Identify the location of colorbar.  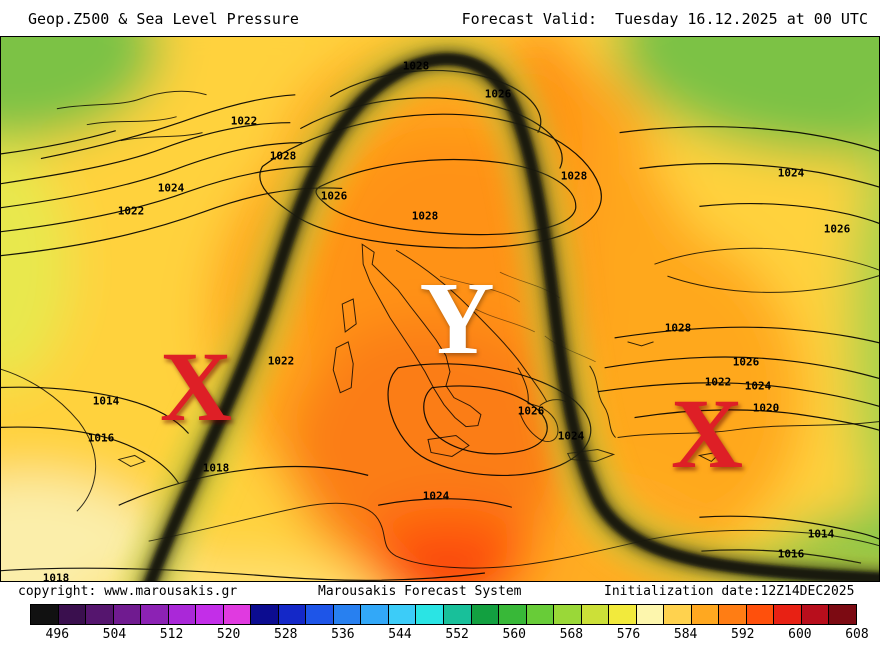
(443, 614).